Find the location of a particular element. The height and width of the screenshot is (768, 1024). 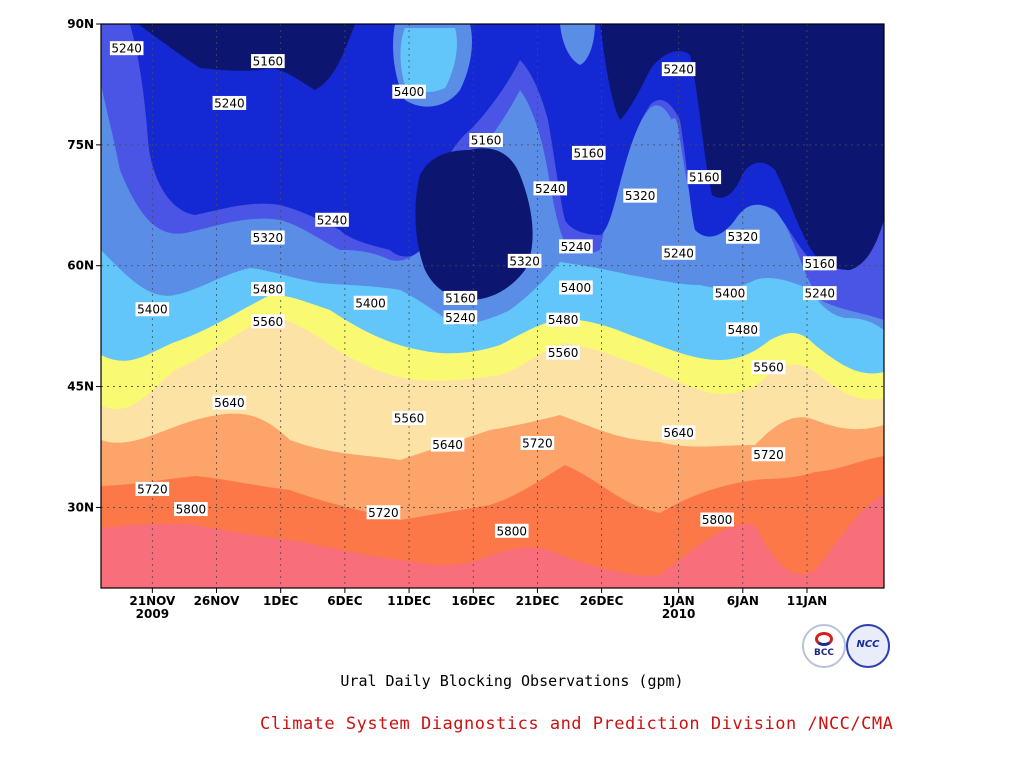

y-tick-label: 90N is located at coordinates (80, 24).